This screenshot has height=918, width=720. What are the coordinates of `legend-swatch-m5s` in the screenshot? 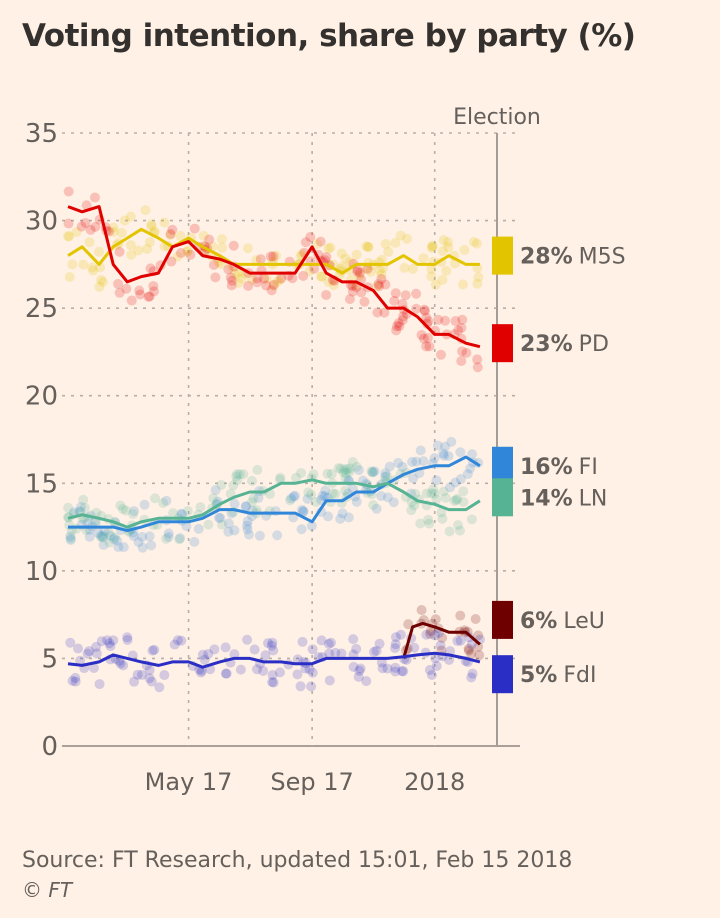 It's located at (502, 255).